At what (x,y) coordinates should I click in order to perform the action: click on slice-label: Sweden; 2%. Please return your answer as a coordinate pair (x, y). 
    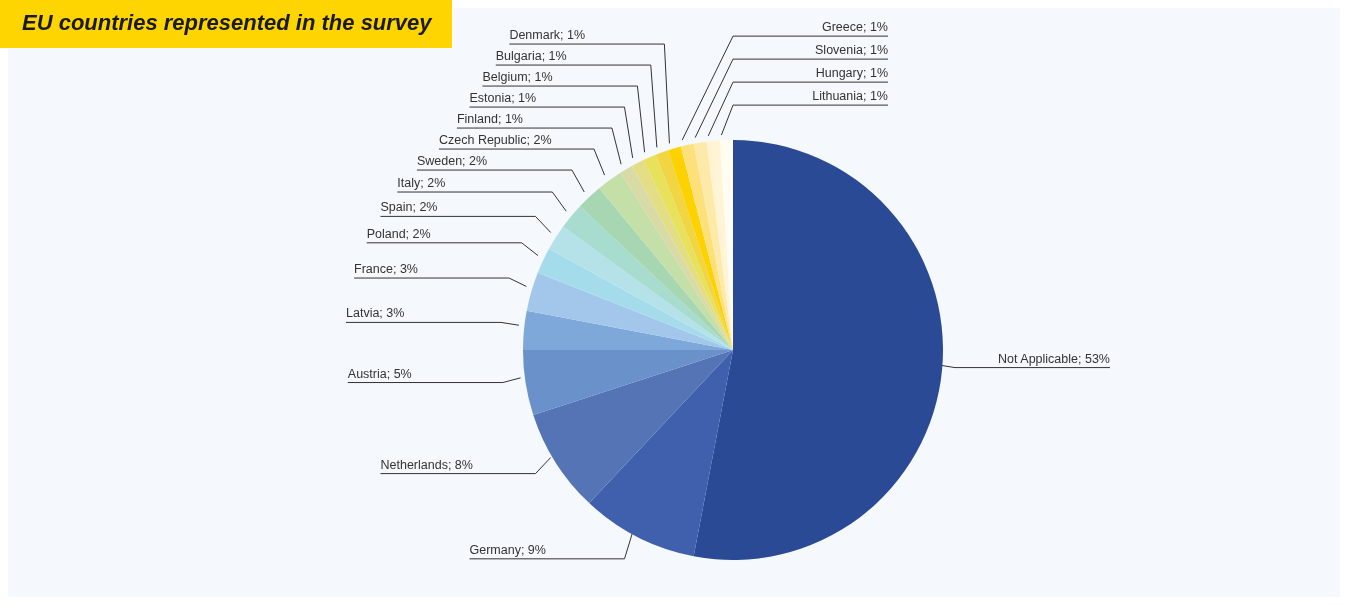
    Looking at the image, I should click on (452, 161).